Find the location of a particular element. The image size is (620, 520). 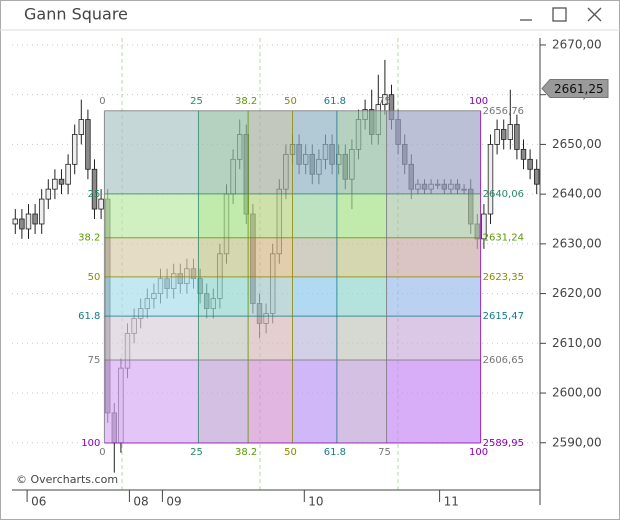

y-tick-label: 2650,00 is located at coordinates (577, 144).